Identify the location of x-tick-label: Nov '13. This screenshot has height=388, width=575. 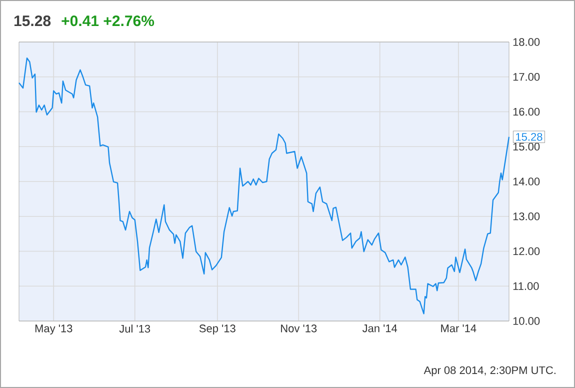
(299, 328).